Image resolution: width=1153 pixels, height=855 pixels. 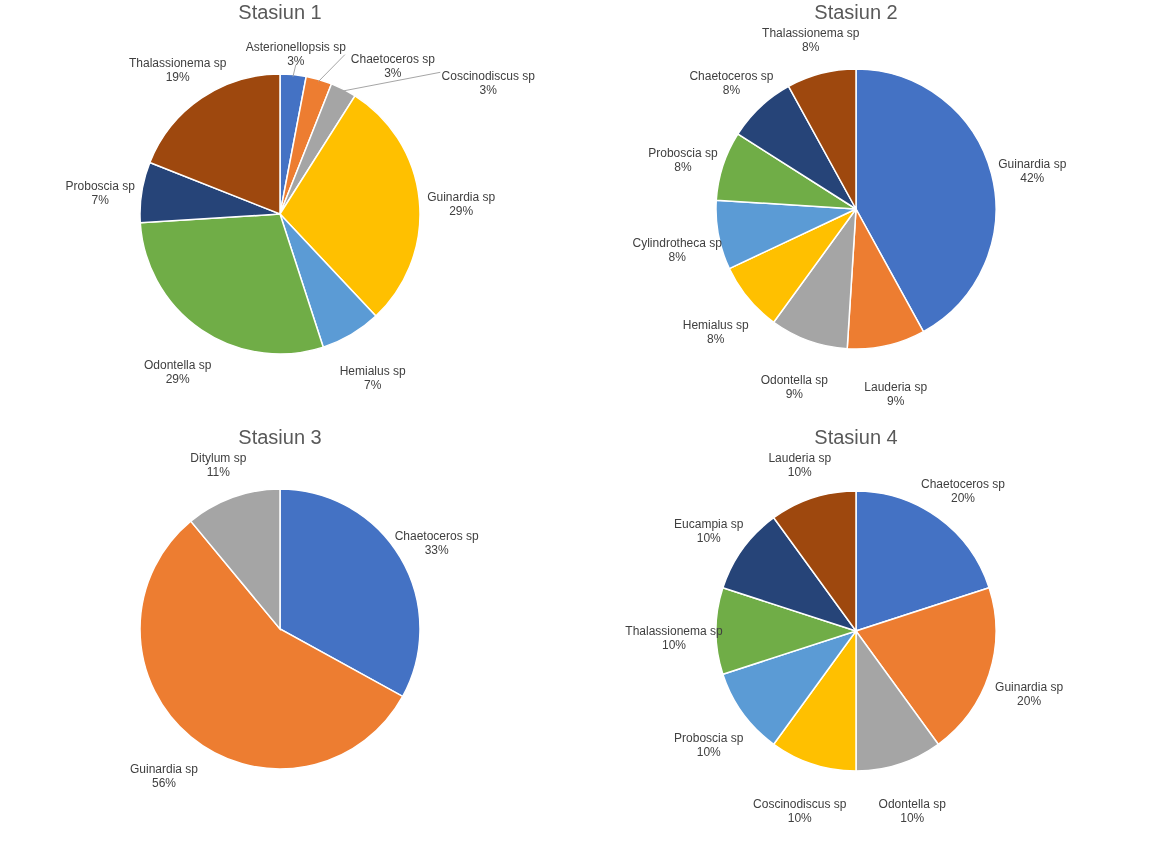 I want to click on data-label: 19%, so click(x=178, y=77).